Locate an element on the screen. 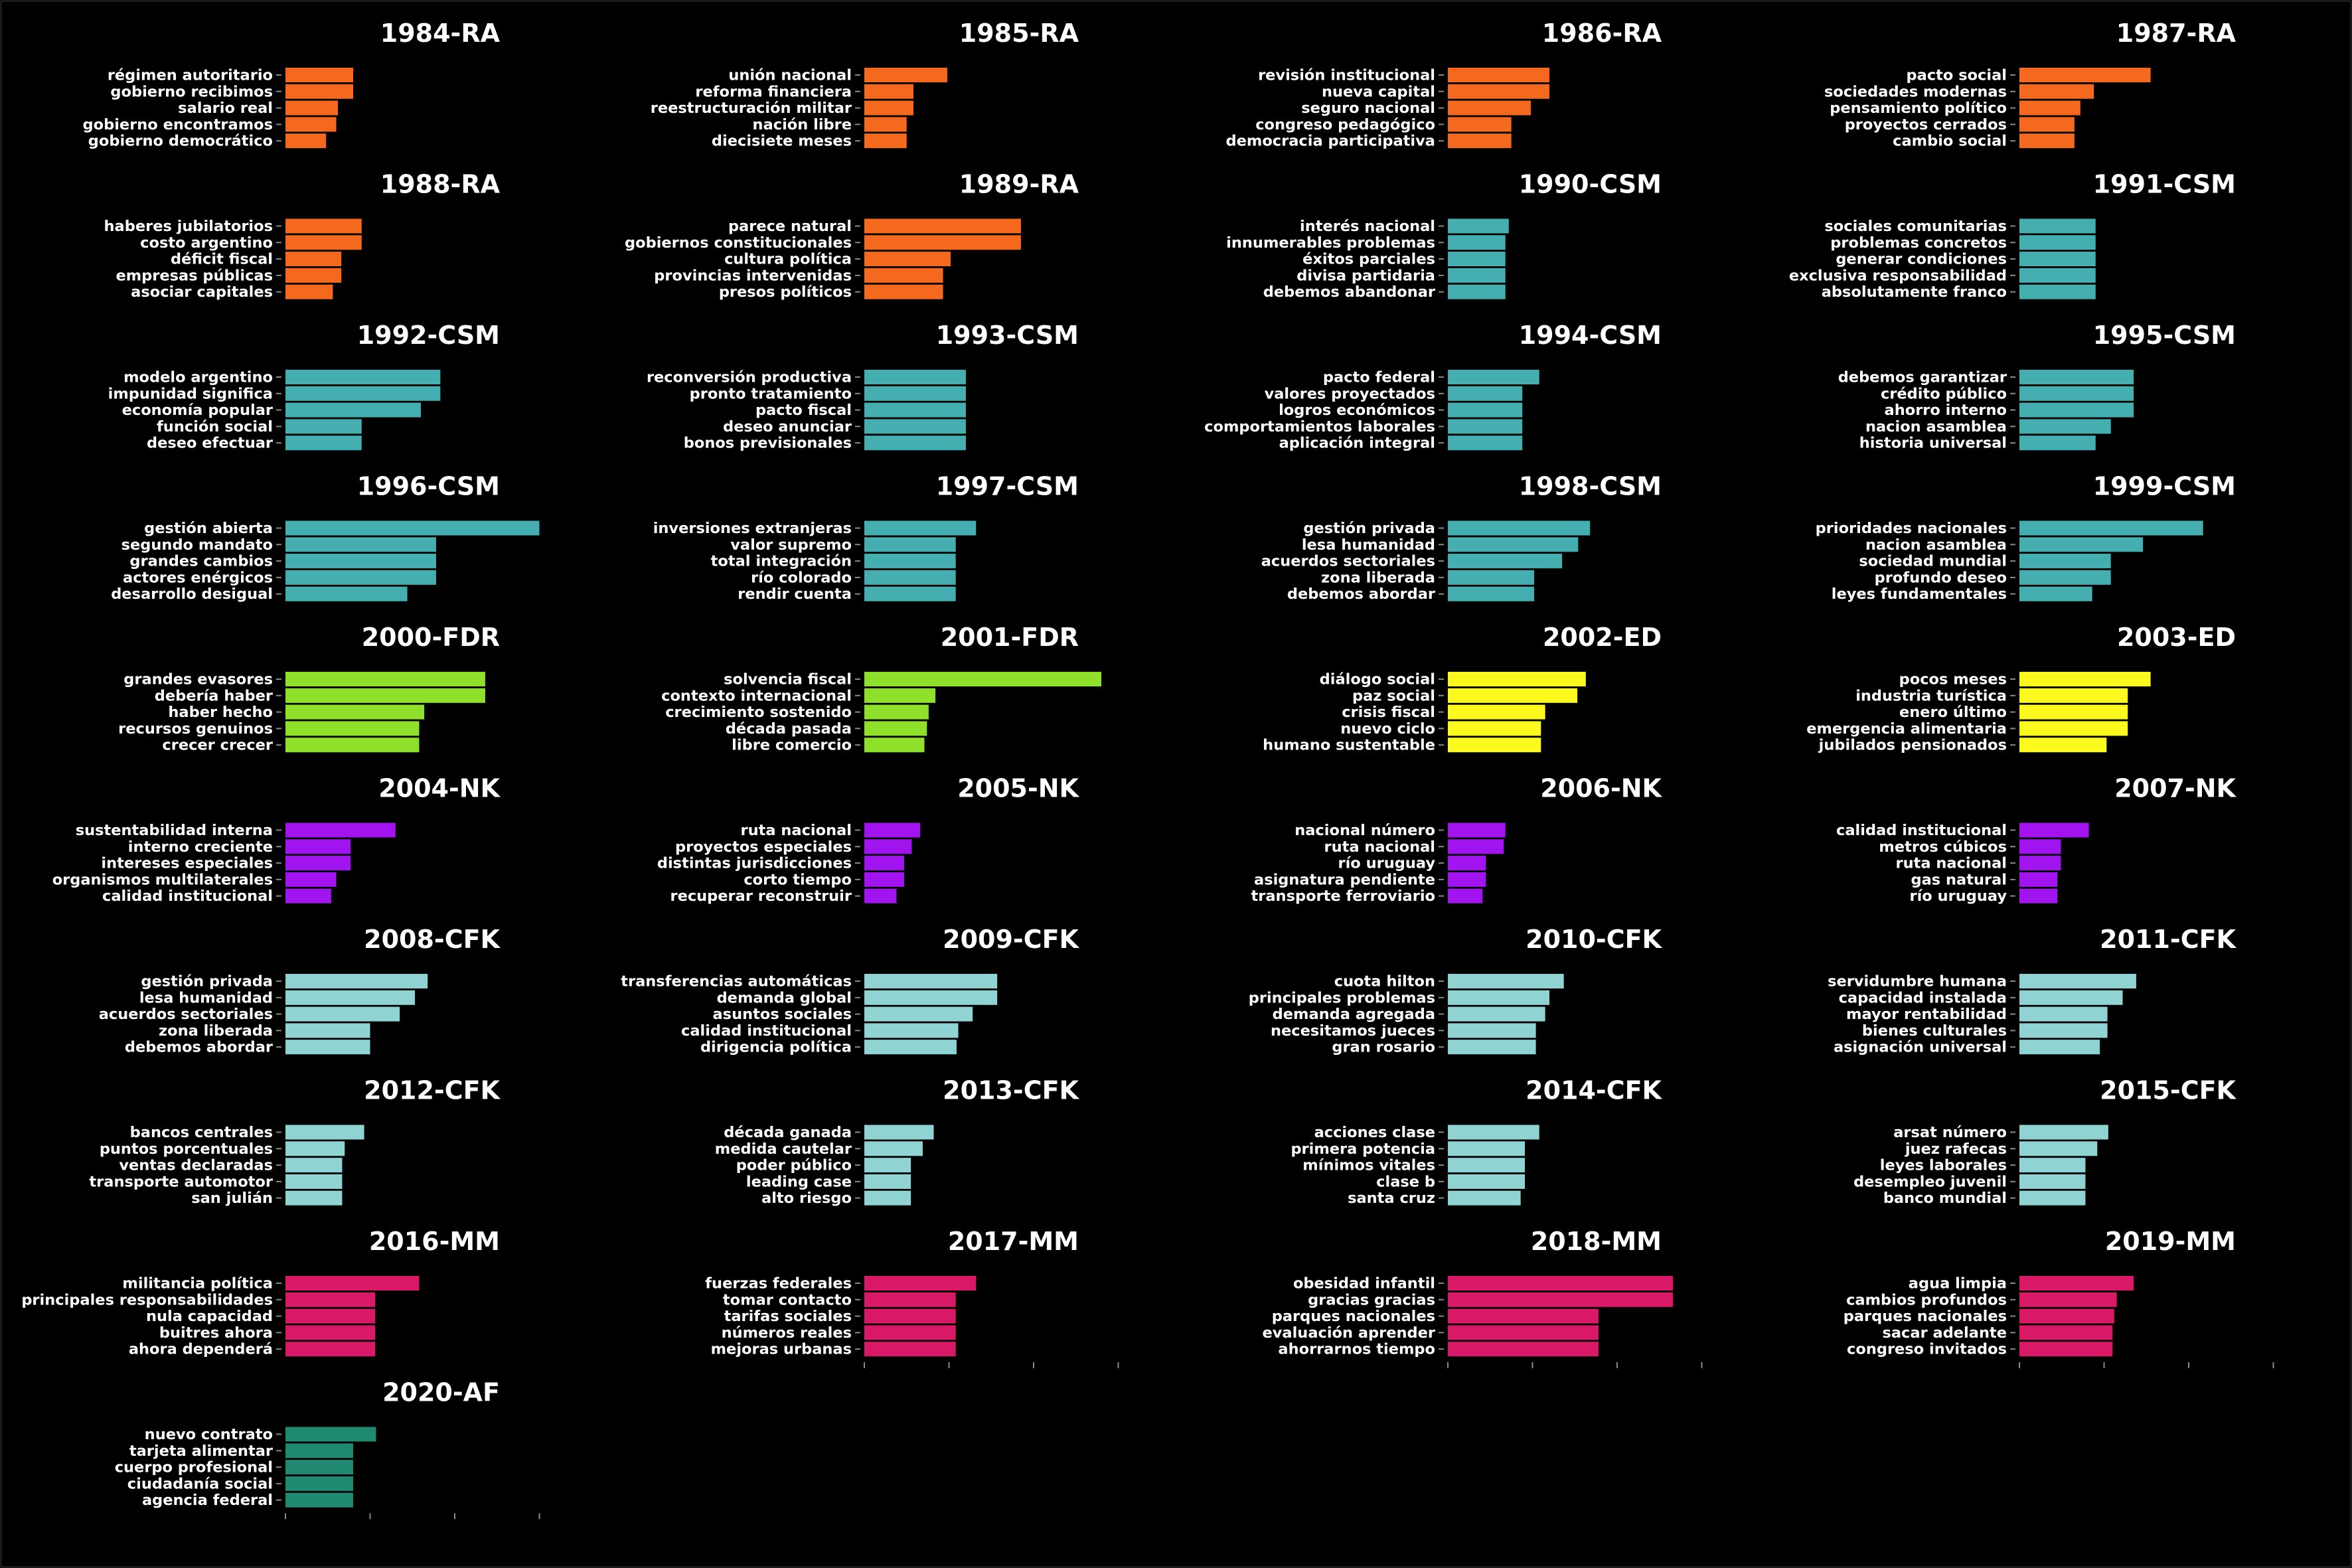 Image resolution: width=2352 pixels, height=1568 pixels. bar-label: dirigencia política is located at coordinates (776, 1047).